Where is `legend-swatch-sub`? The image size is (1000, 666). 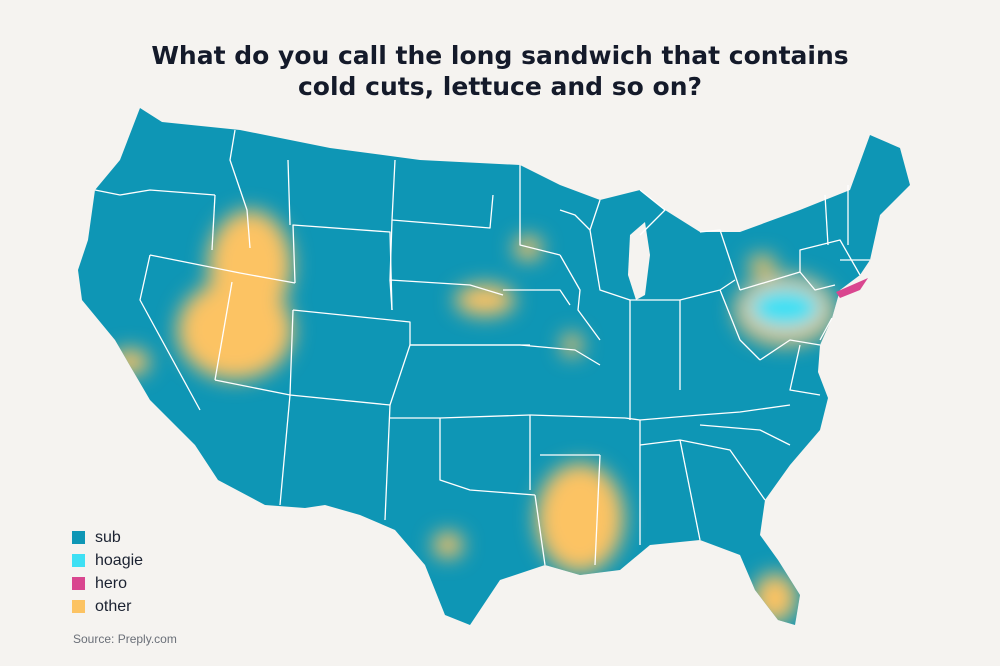 legend-swatch-sub is located at coordinates (78, 537).